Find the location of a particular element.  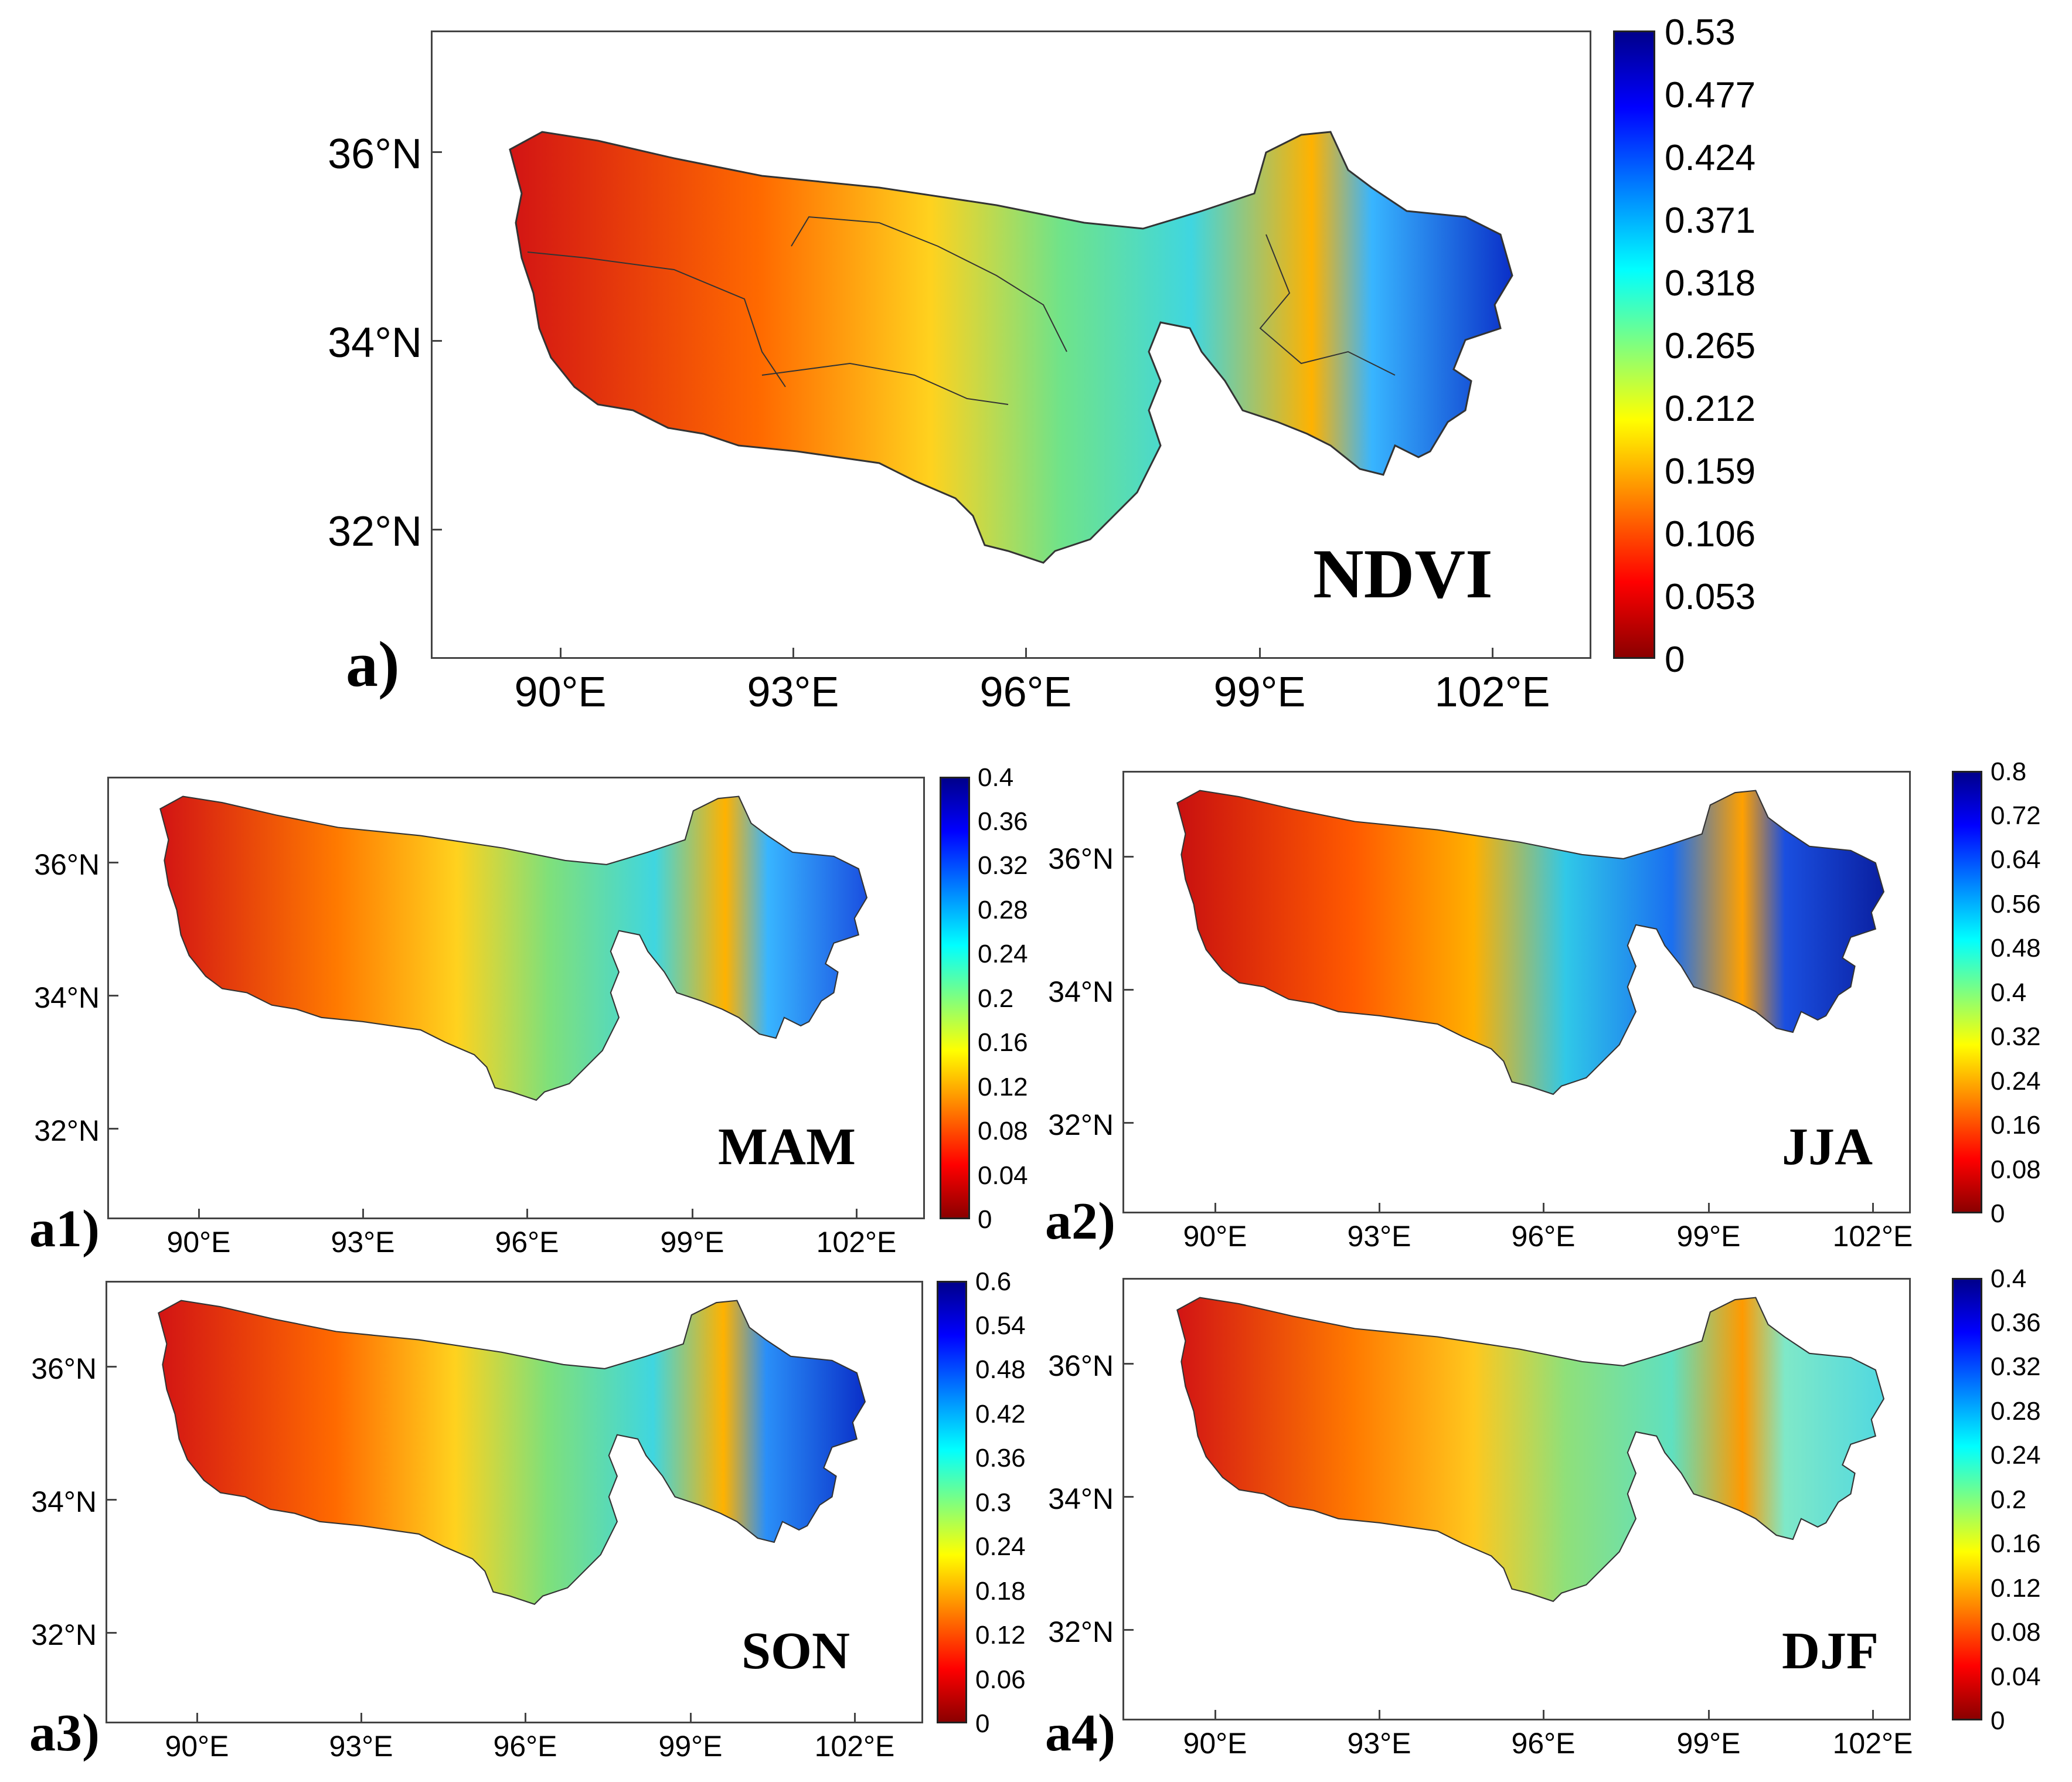

plateau-shape-a4 is located at coordinates (1530, 1450).